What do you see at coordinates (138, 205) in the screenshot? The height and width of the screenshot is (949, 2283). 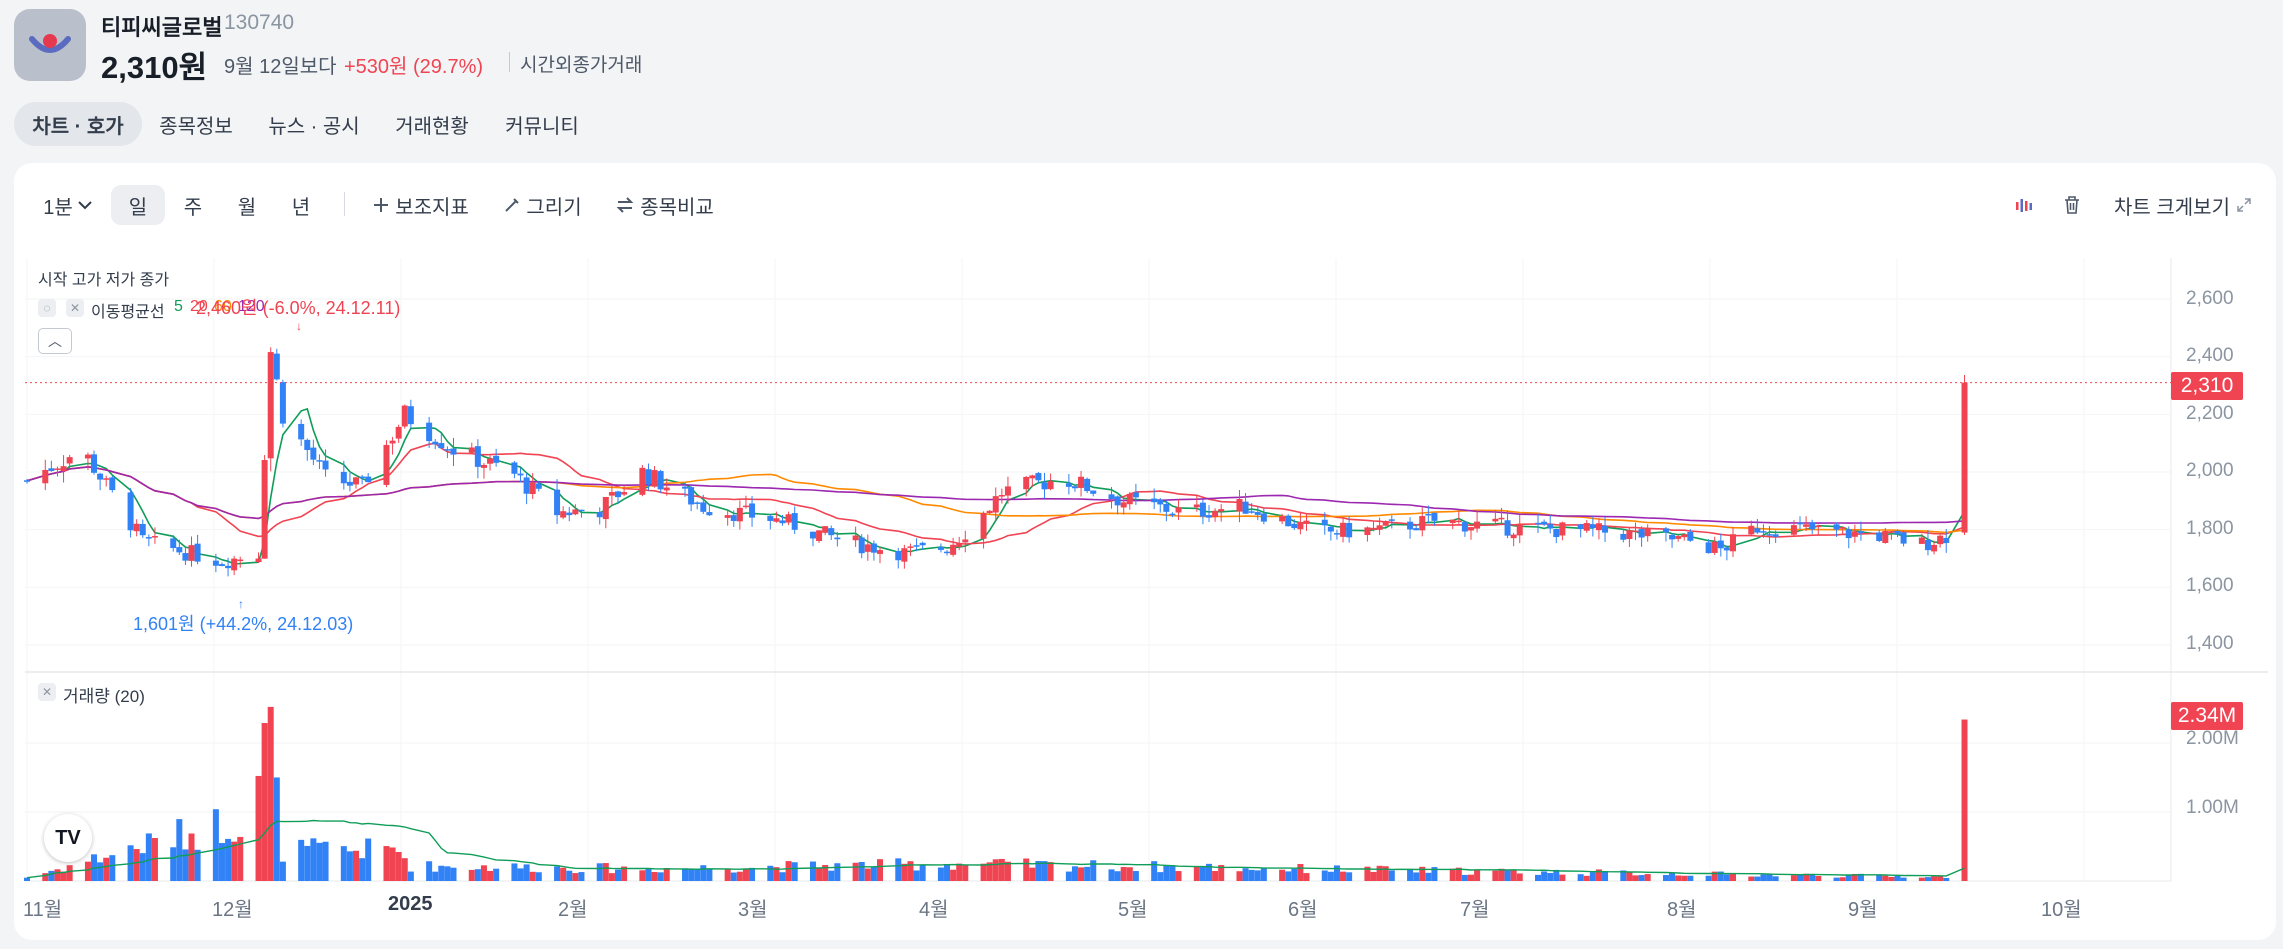 I see `period-day: 일` at bounding box center [138, 205].